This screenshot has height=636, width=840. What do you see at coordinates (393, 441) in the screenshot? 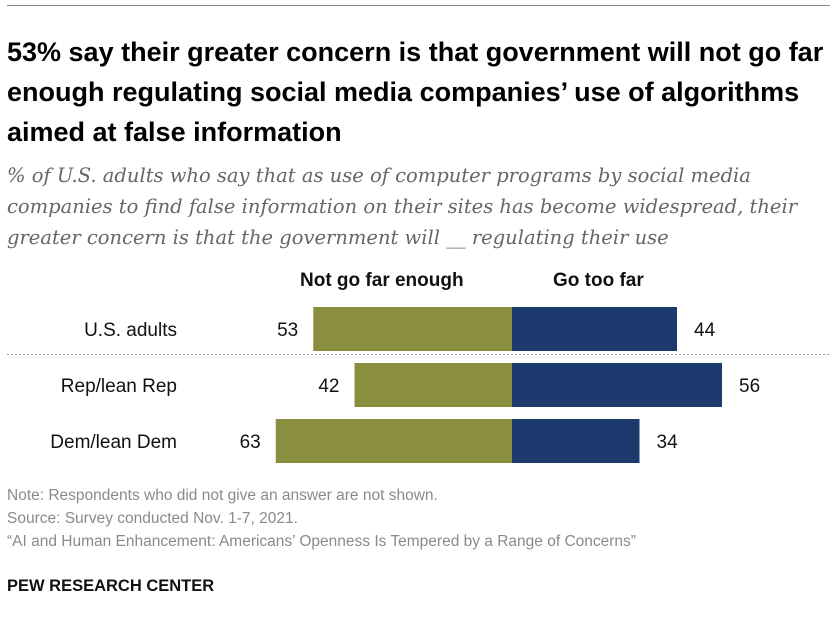
I see `bar-not-far-dem` at bounding box center [393, 441].